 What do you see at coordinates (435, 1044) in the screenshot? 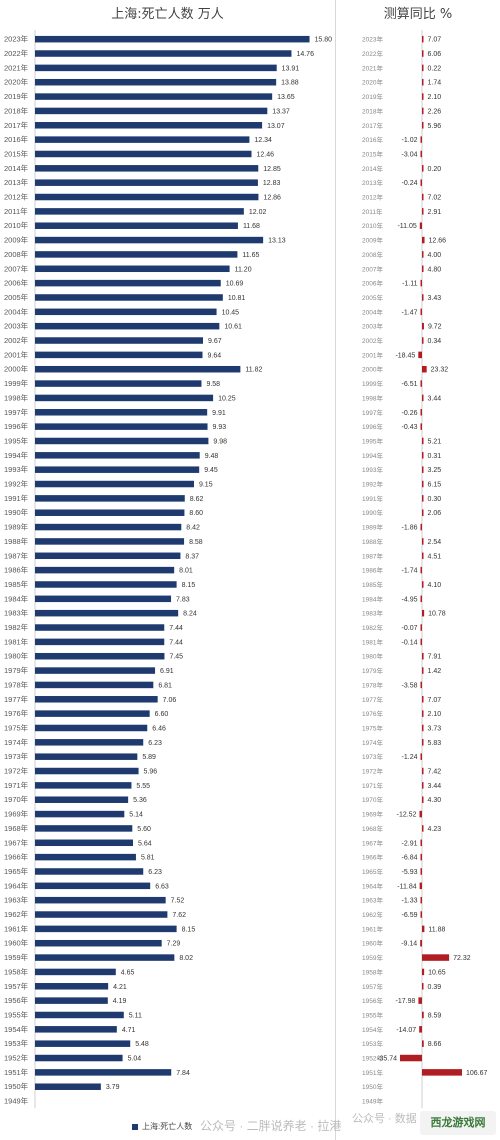
I see `yoy-value-label: 8.66` at bounding box center [435, 1044].